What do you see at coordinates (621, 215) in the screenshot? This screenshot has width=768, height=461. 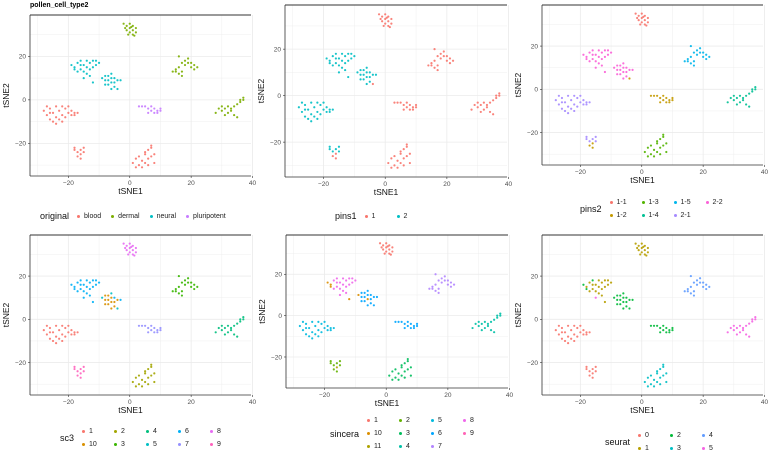 I see `legend-label: 1-2` at bounding box center [621, 215].